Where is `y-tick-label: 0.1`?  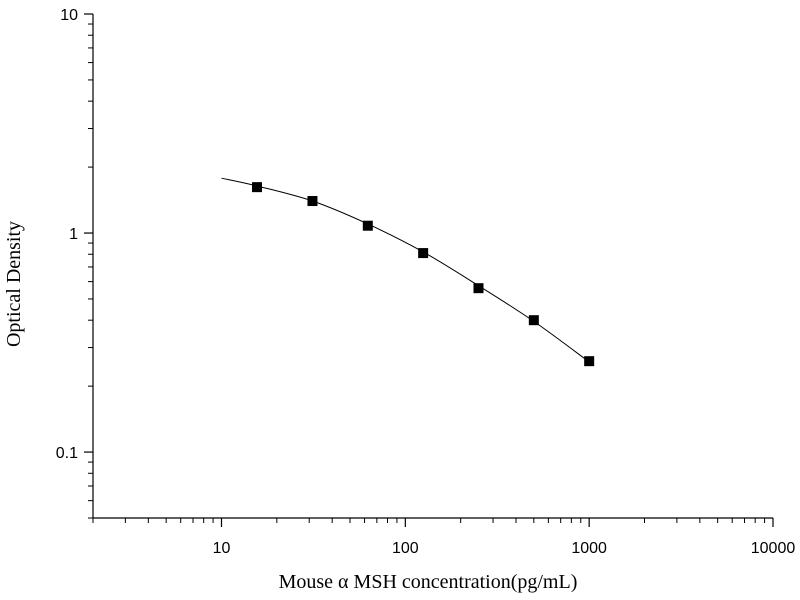 y-tick-label: 0.1 is located at coordinates (67, 453).